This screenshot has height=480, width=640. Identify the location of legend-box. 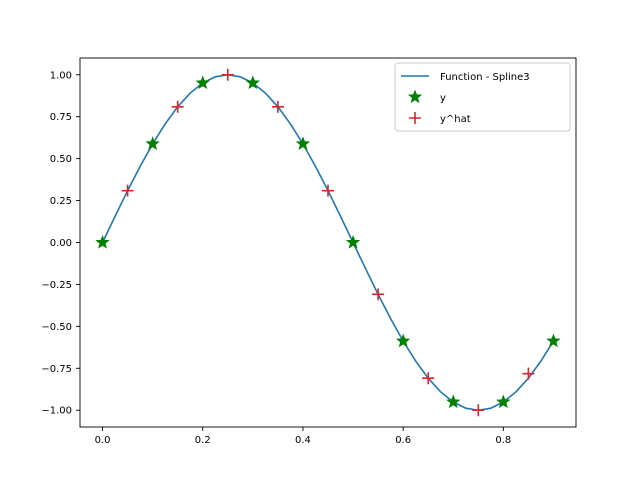
(482, 97).